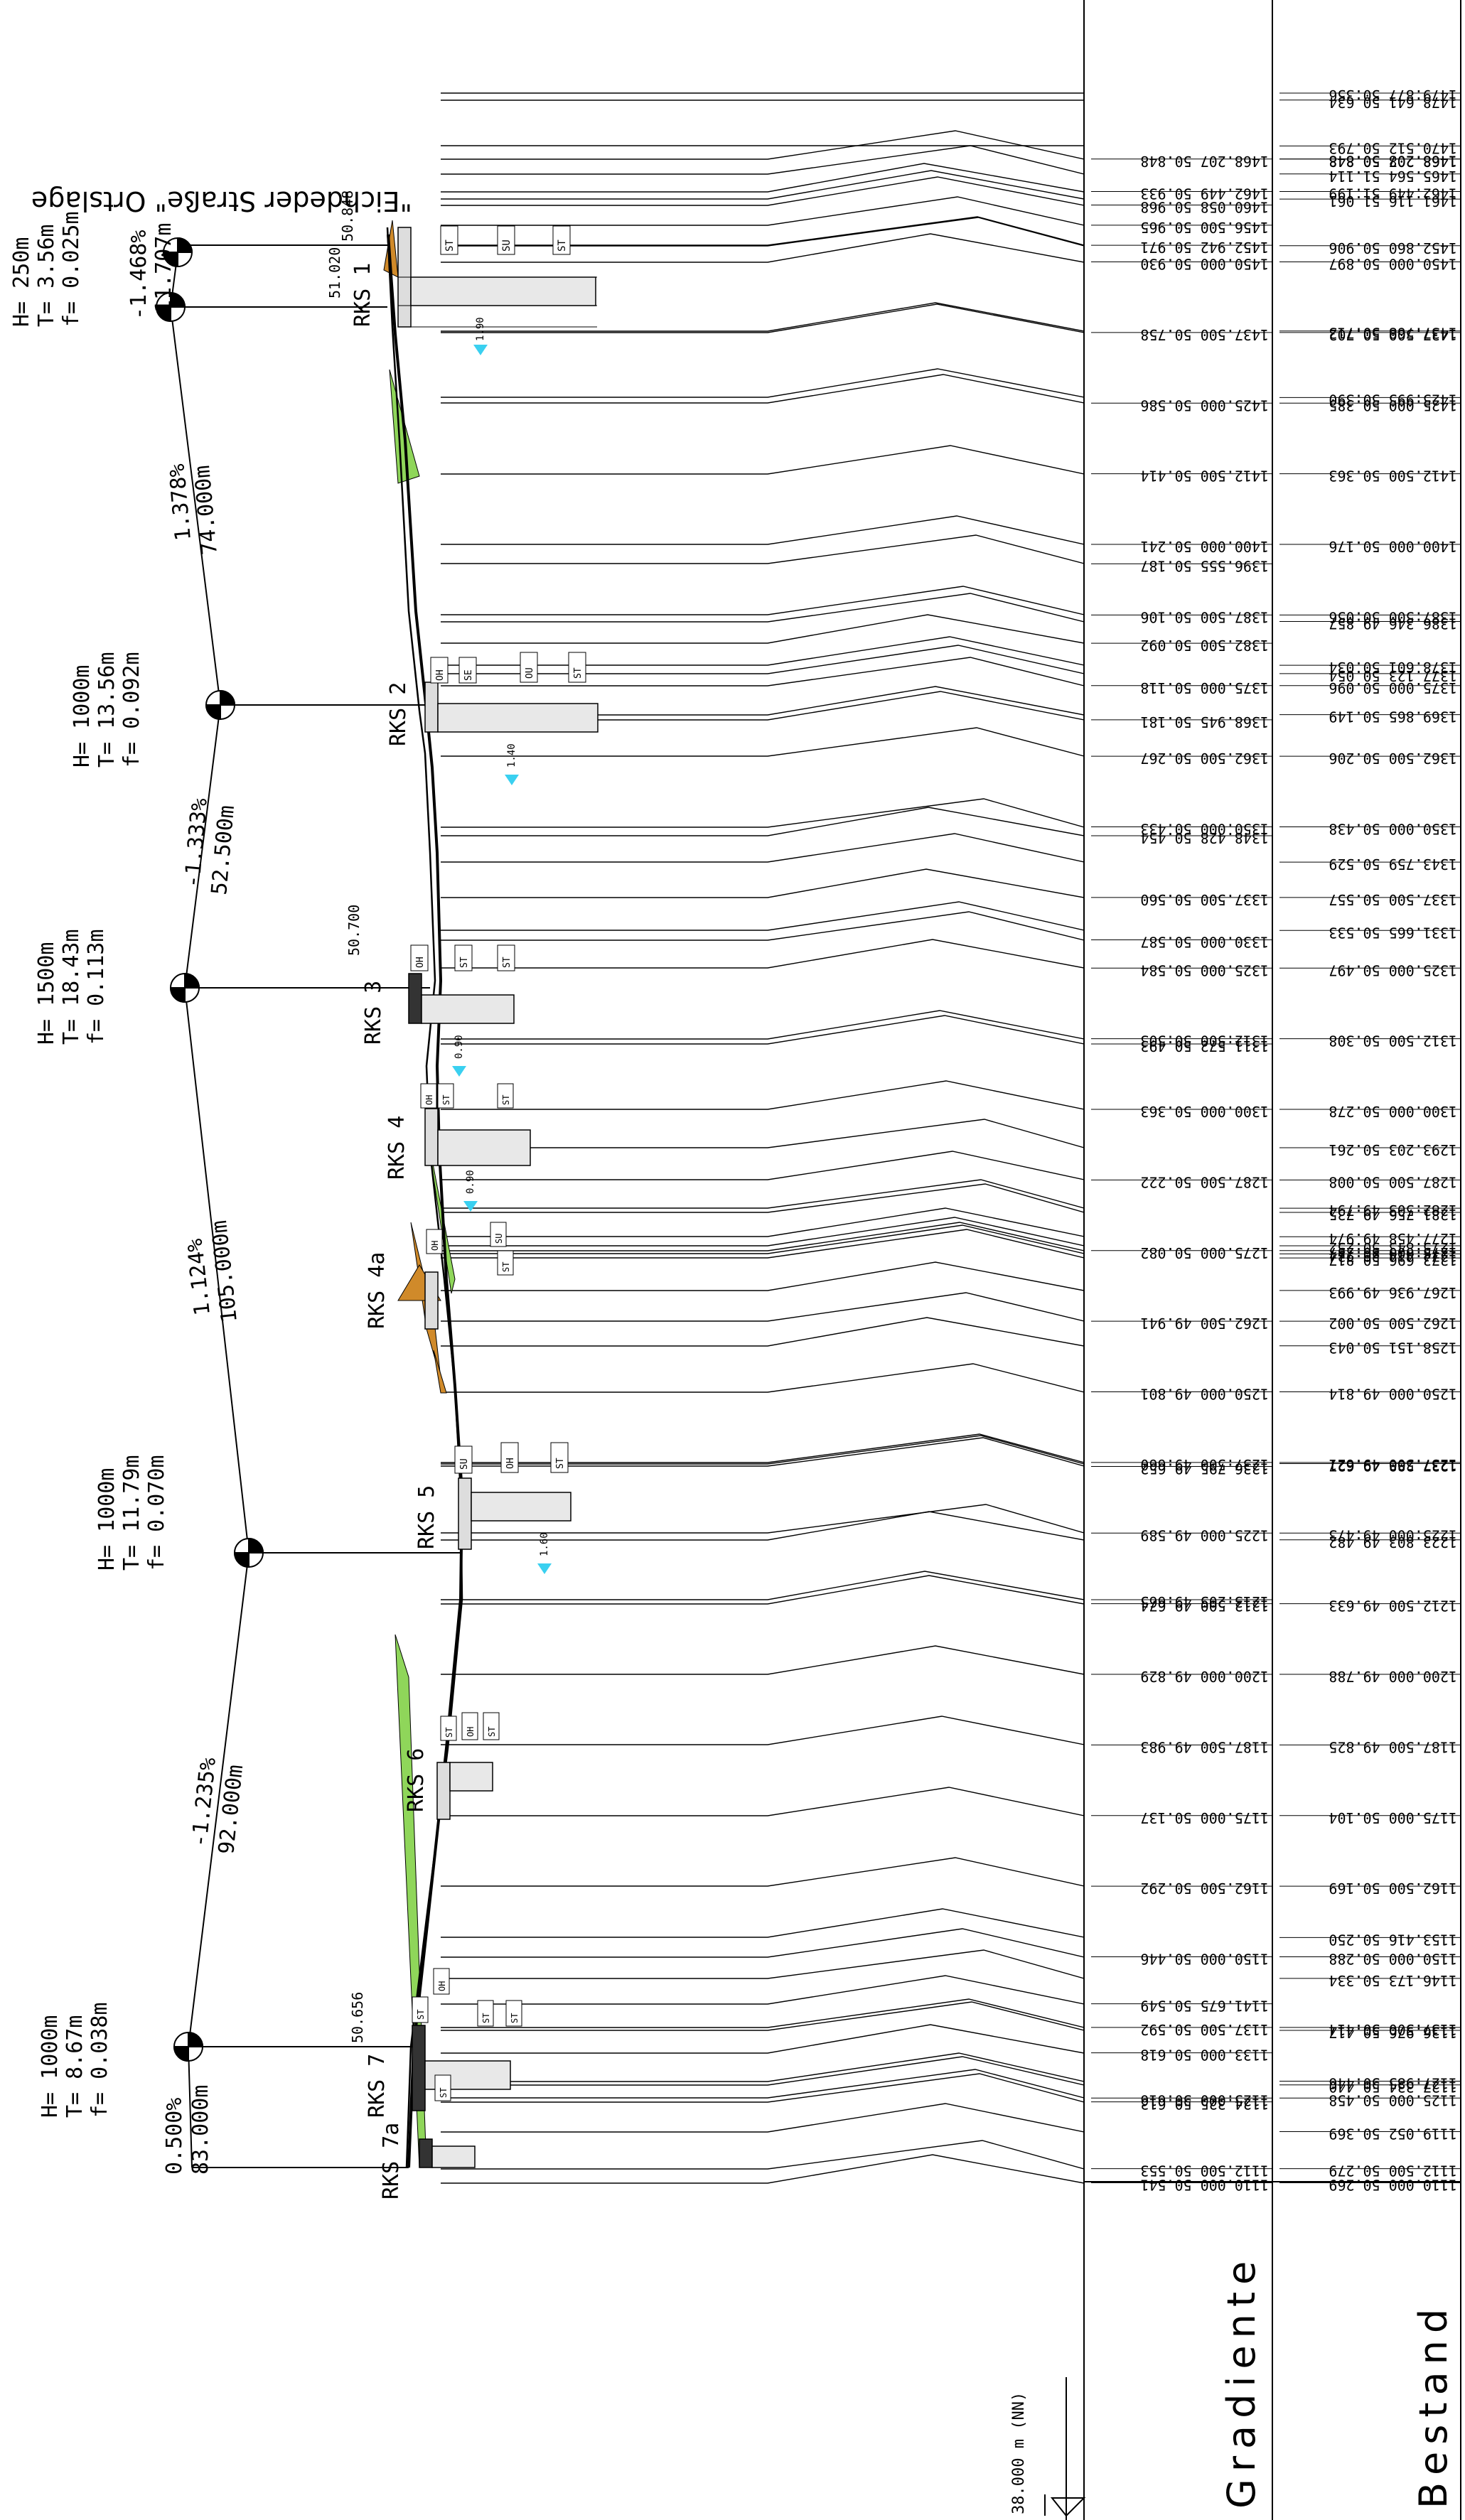 The height and width of the screenshot is (2520, 1465). What do you see at coordinates (1205, 2104) in the screenshot?
I see `gradient-row: 1124.325 50.613` at bounding box center [1205, 2104].